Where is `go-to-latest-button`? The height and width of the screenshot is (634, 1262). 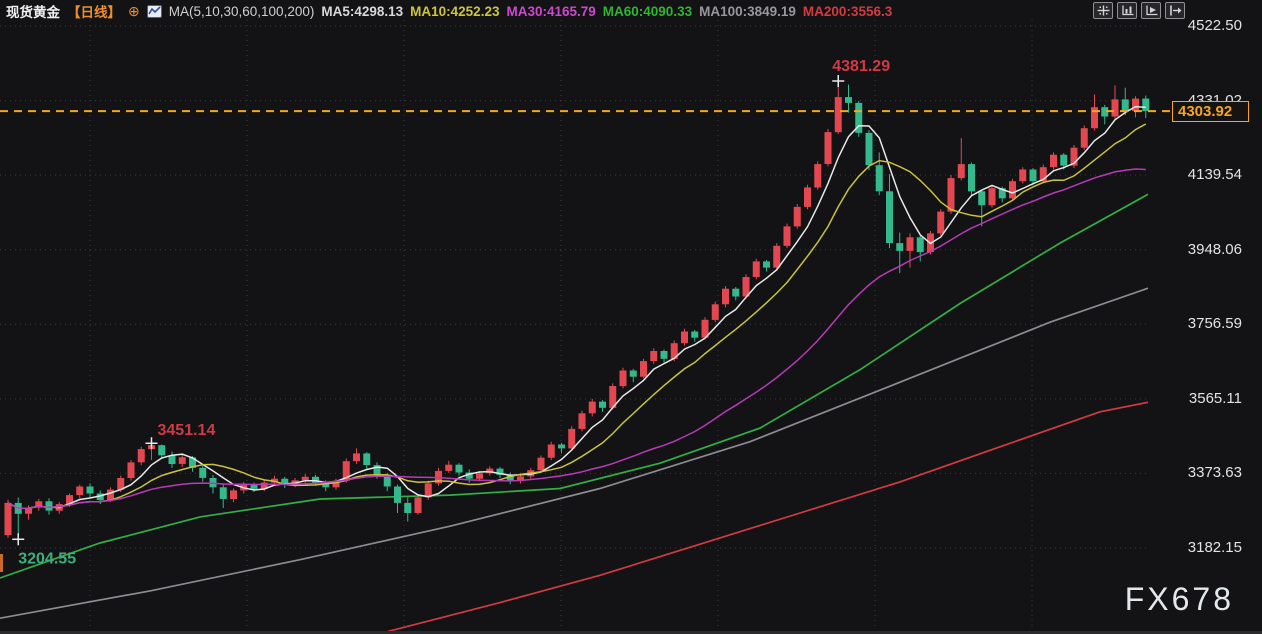
go-to-latest-button is located at coordinates (1151, 10).